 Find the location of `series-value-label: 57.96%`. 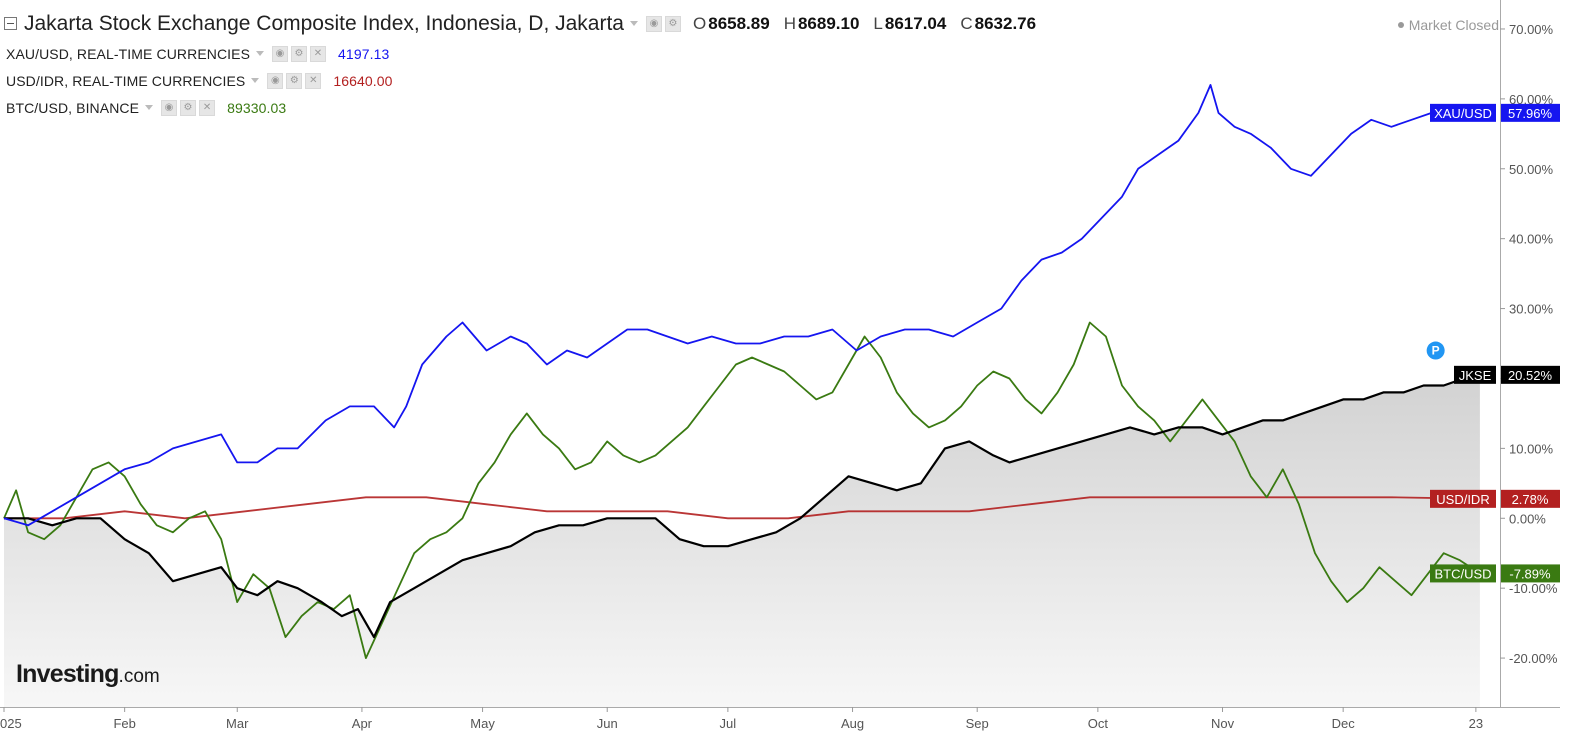

series-value-label: 57.96% is located at coordinates (1530, 113).